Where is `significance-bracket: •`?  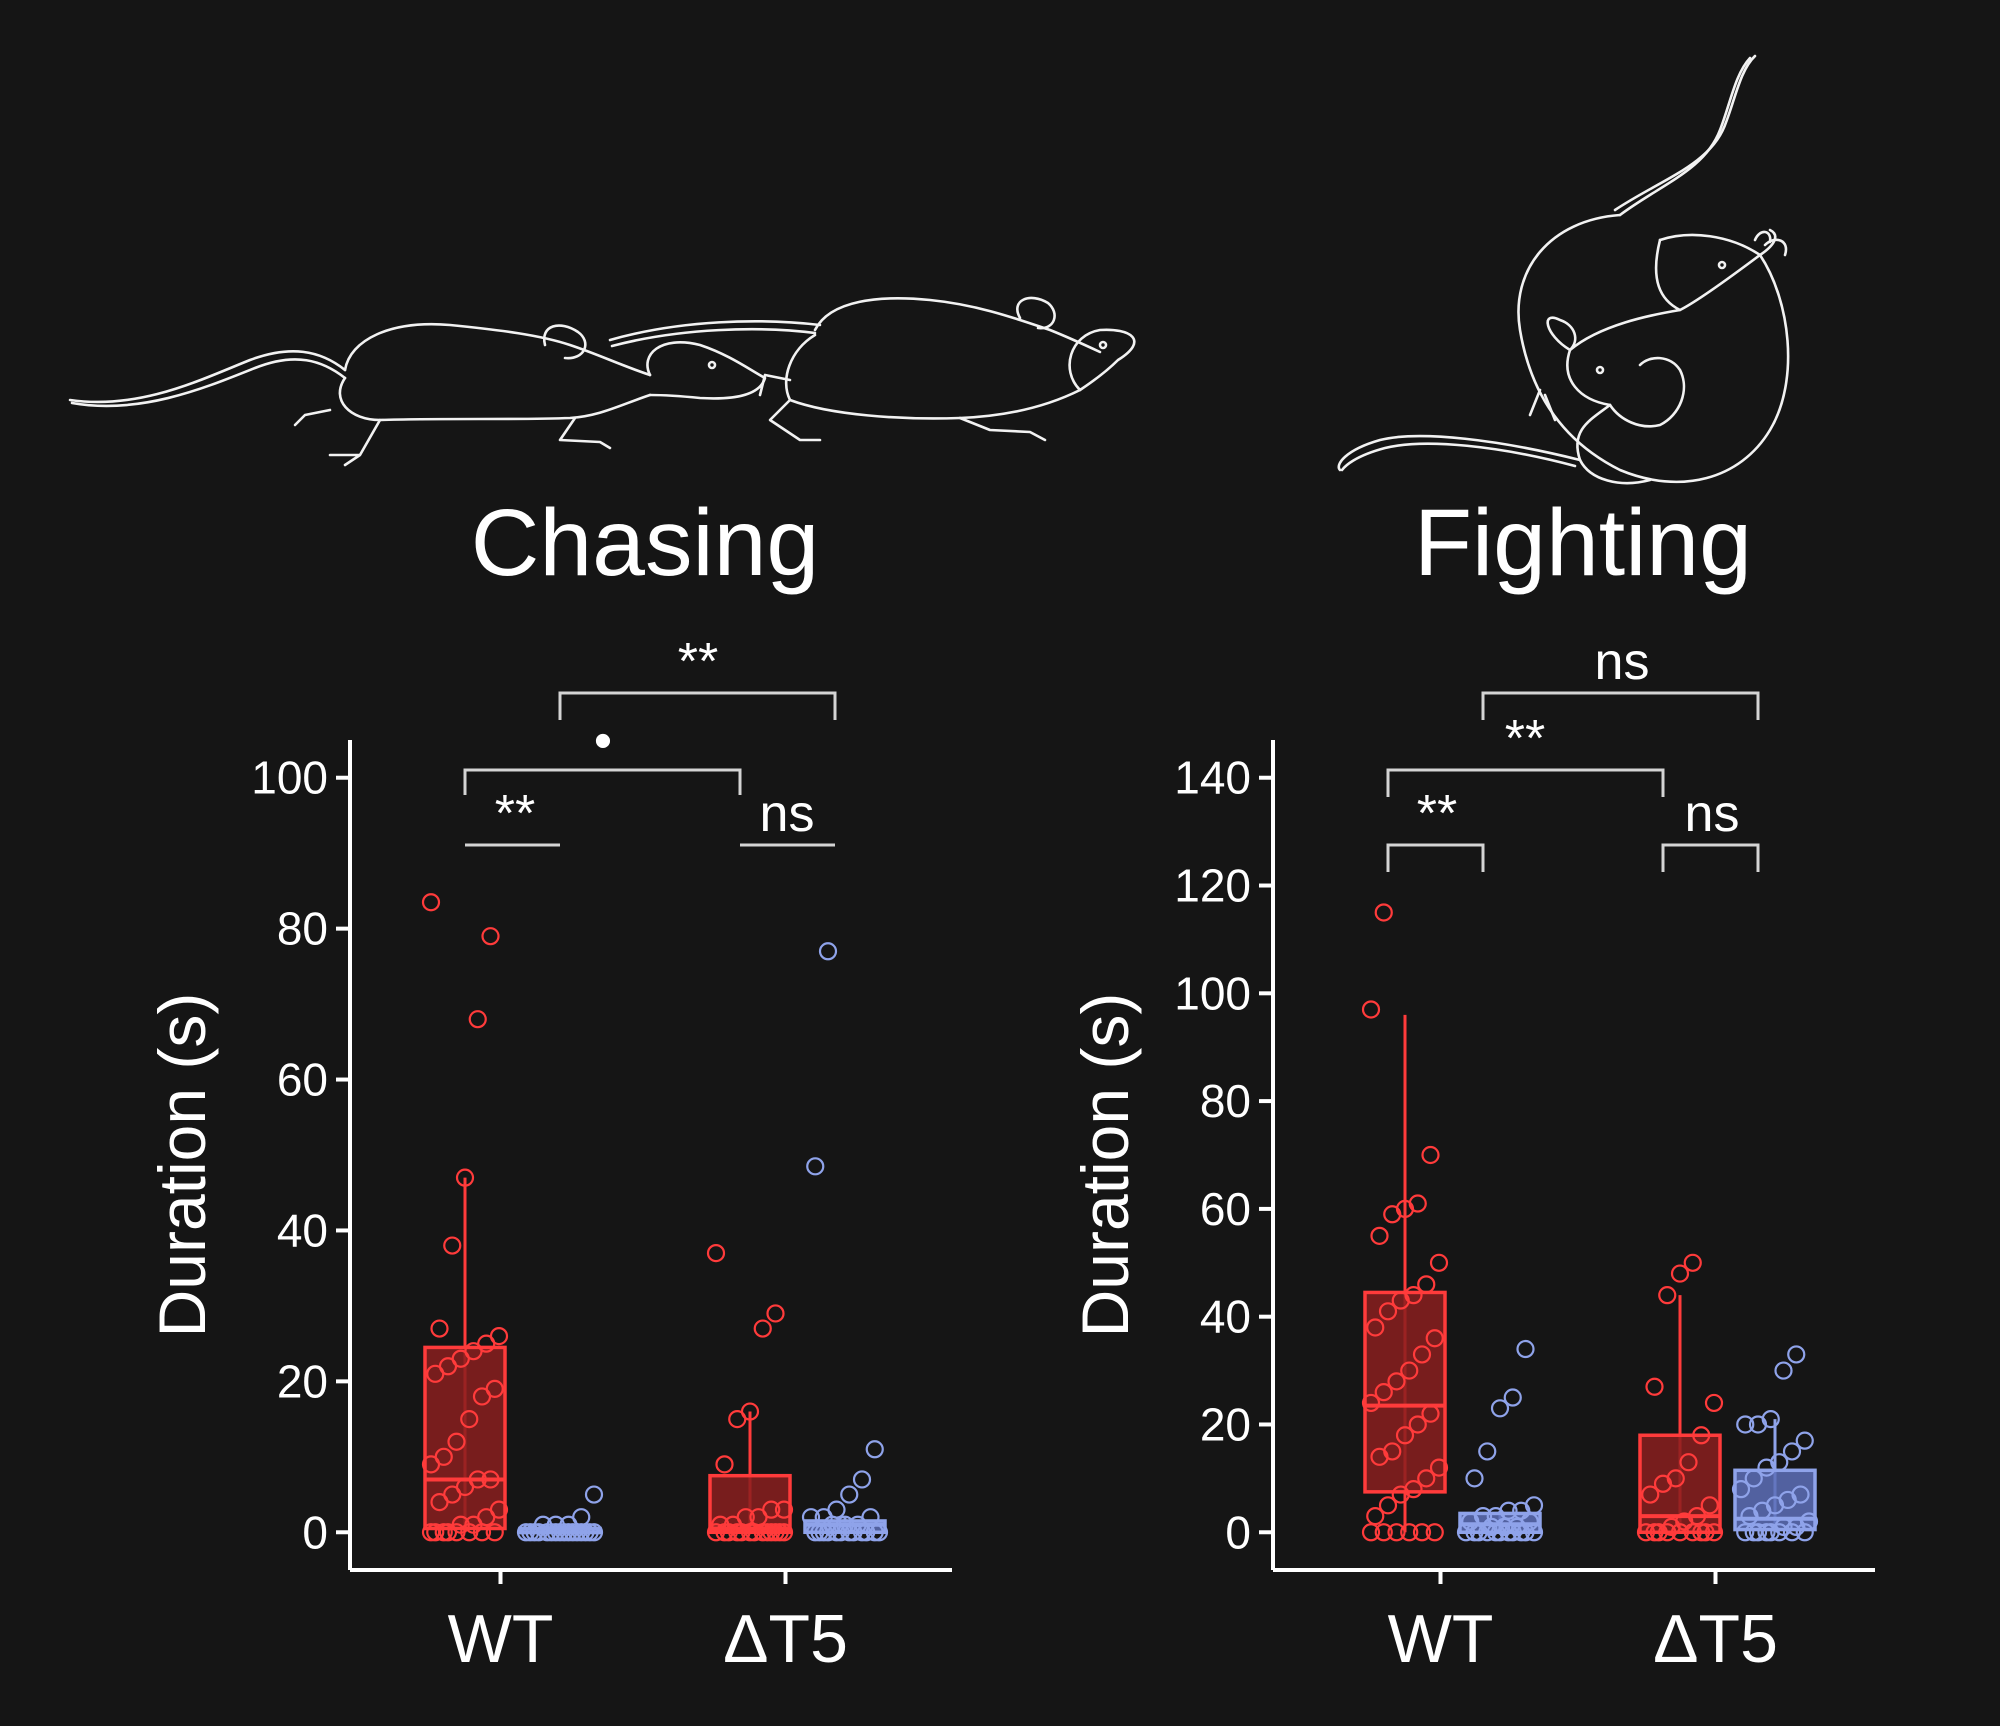 significance-bracket: • is located at coordinates (602, 753).